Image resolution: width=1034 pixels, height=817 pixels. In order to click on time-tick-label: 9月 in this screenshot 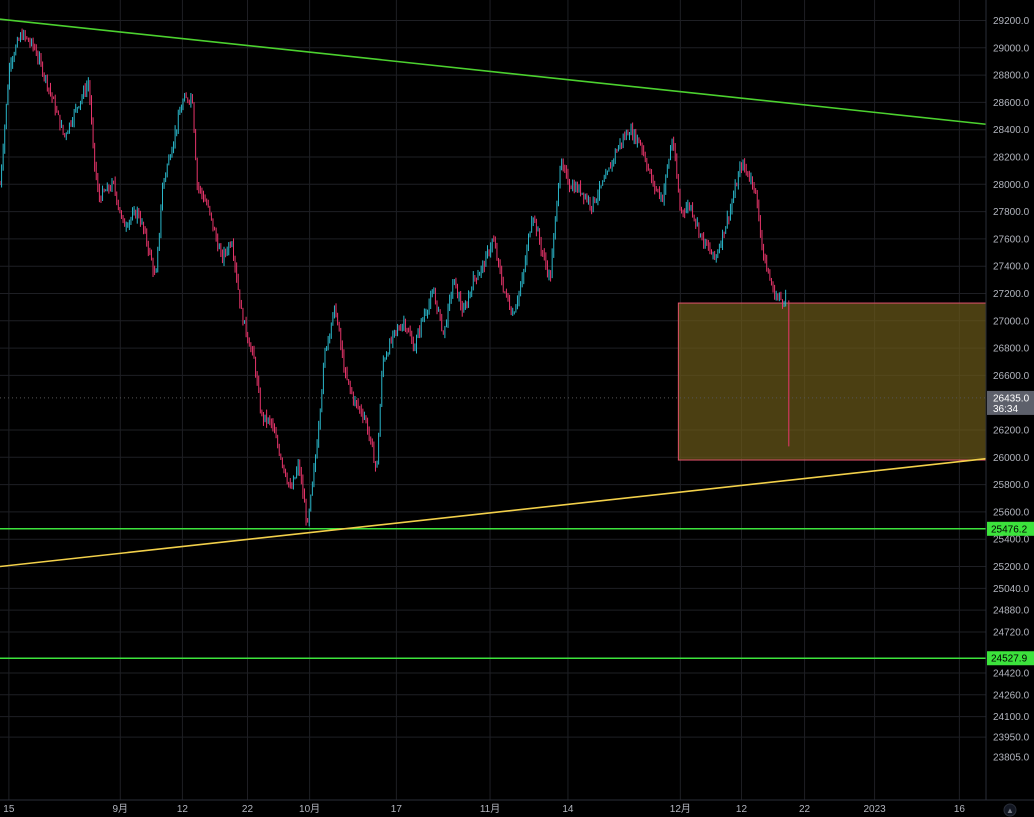, I will do `click(121, 809)`.